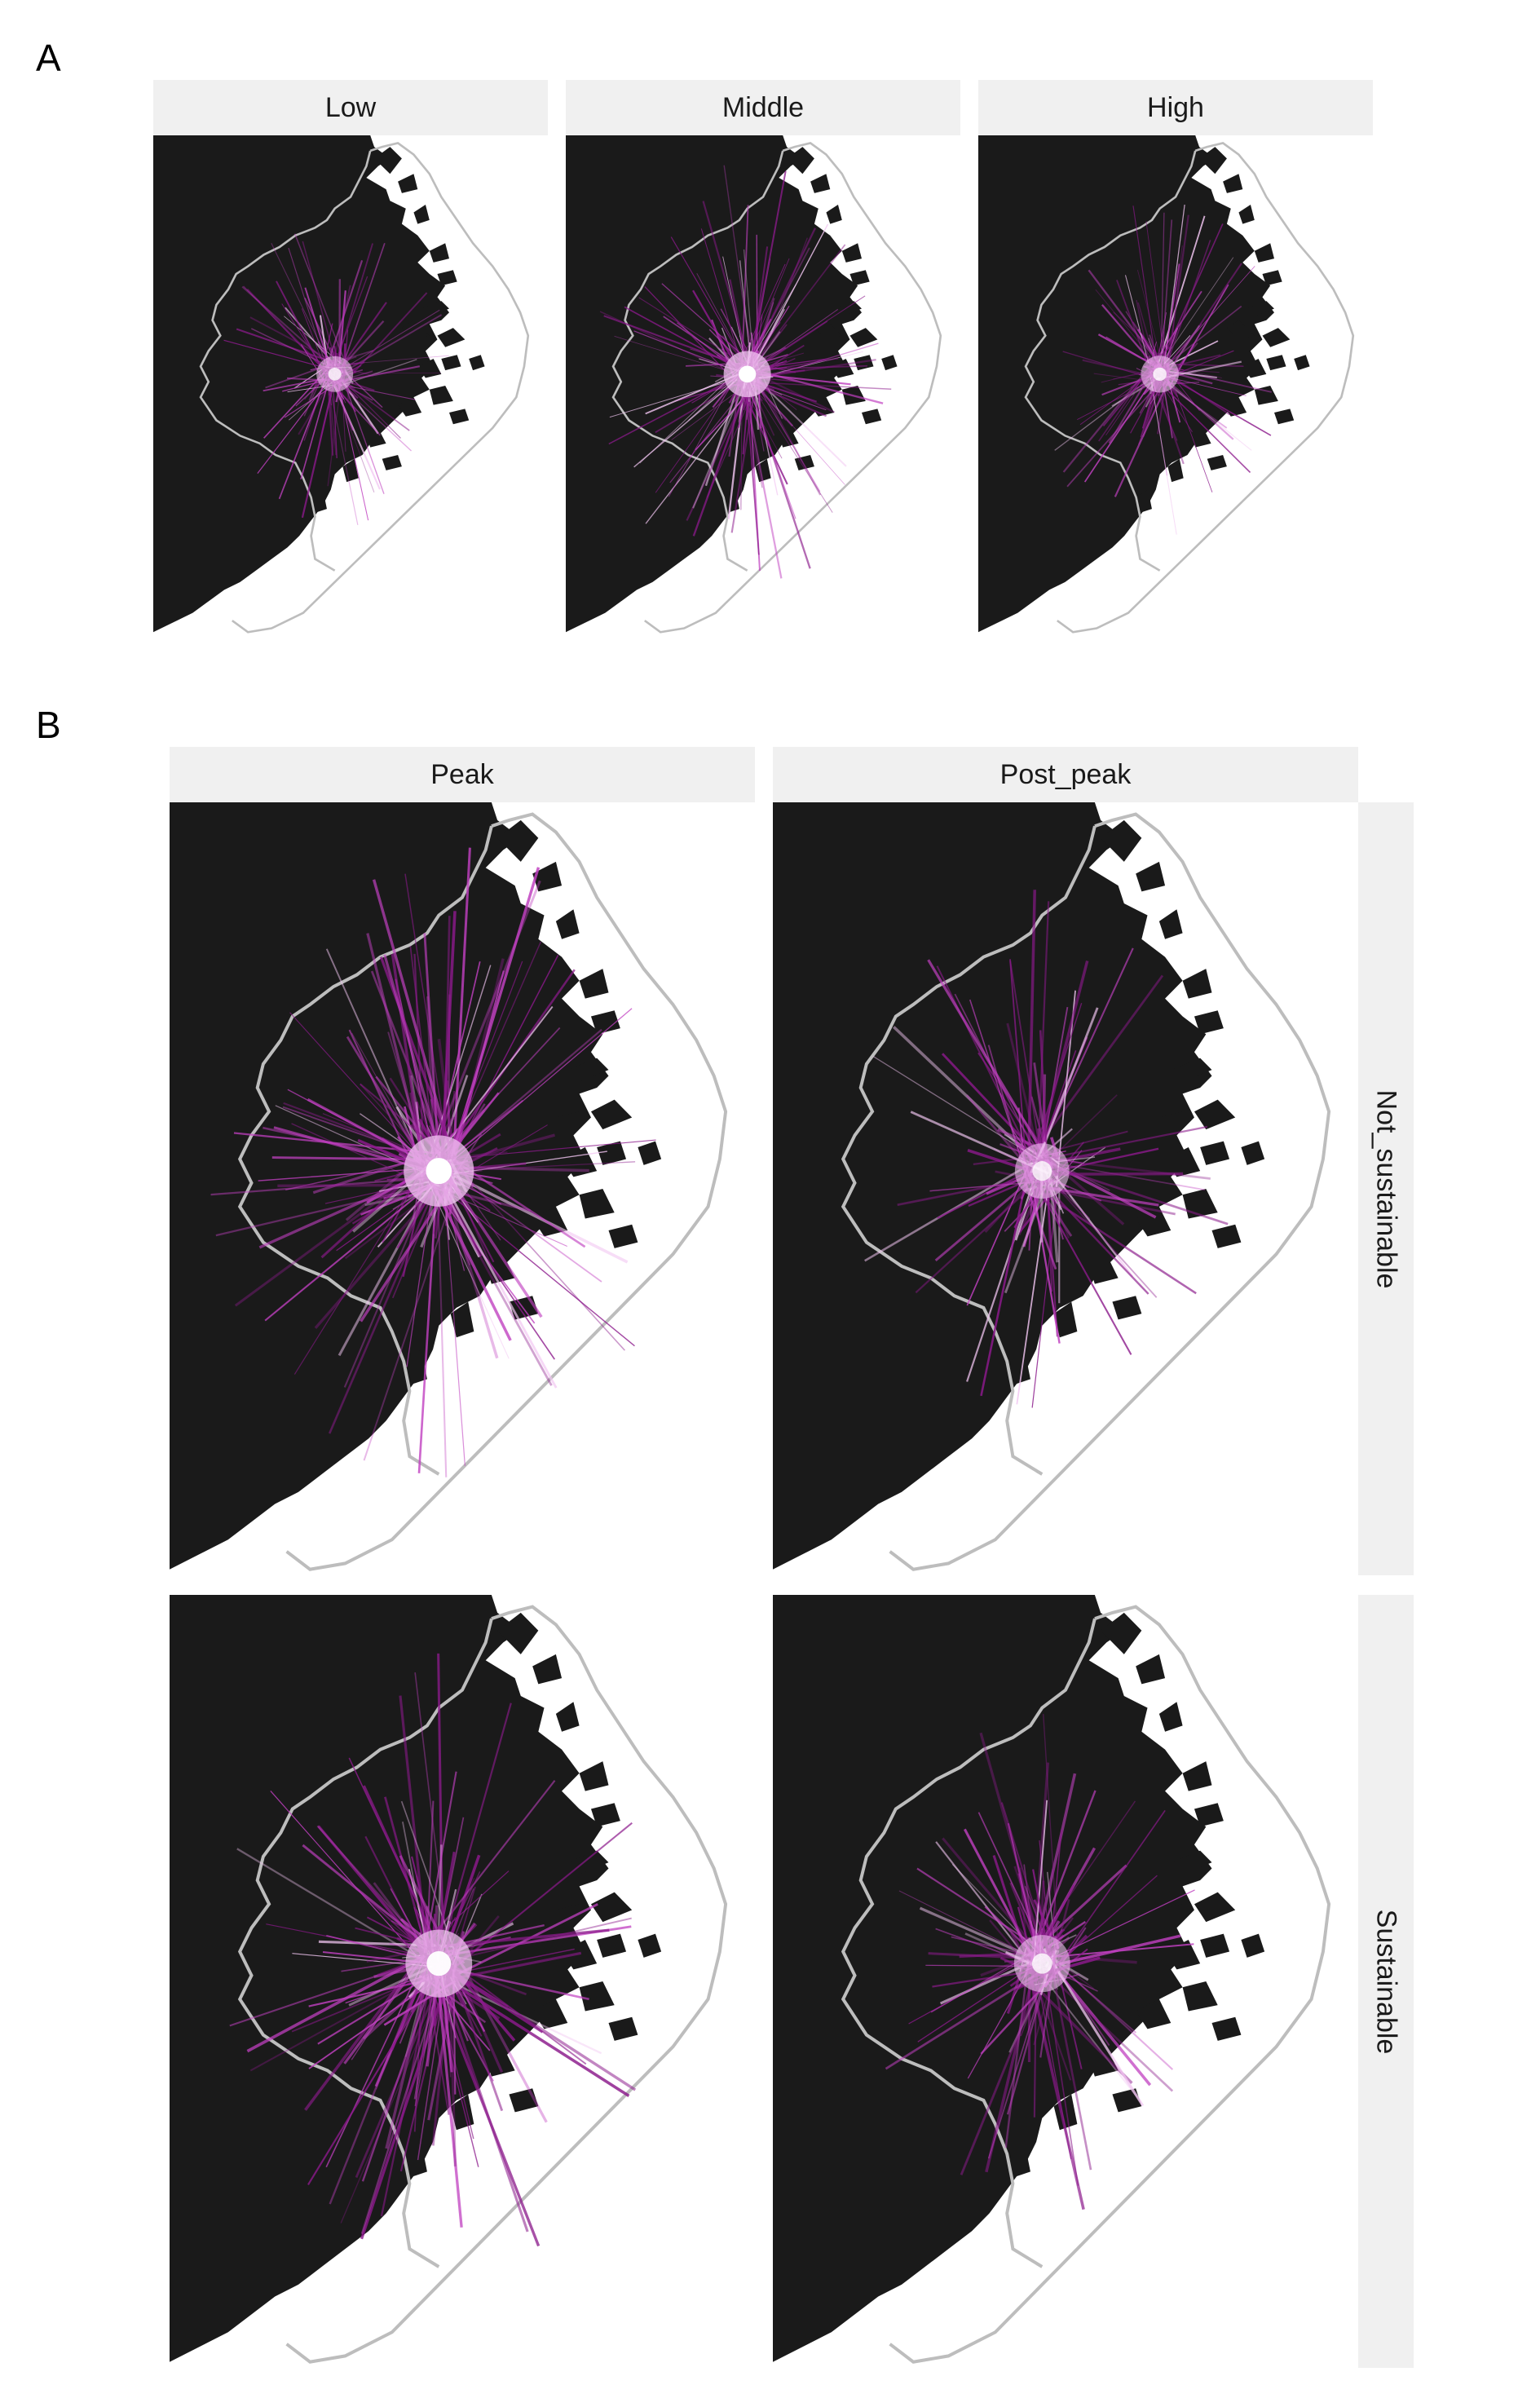  I want to click on country-border, so click(969, 1150).